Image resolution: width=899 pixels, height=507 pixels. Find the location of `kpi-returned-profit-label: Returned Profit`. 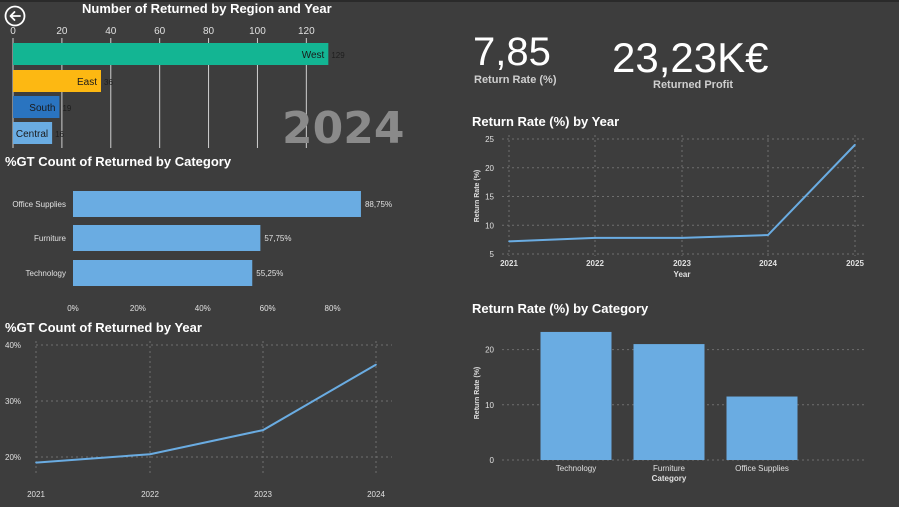

kpi-returned-profit-label: Returned Profit is located at coordinates (693, 85).